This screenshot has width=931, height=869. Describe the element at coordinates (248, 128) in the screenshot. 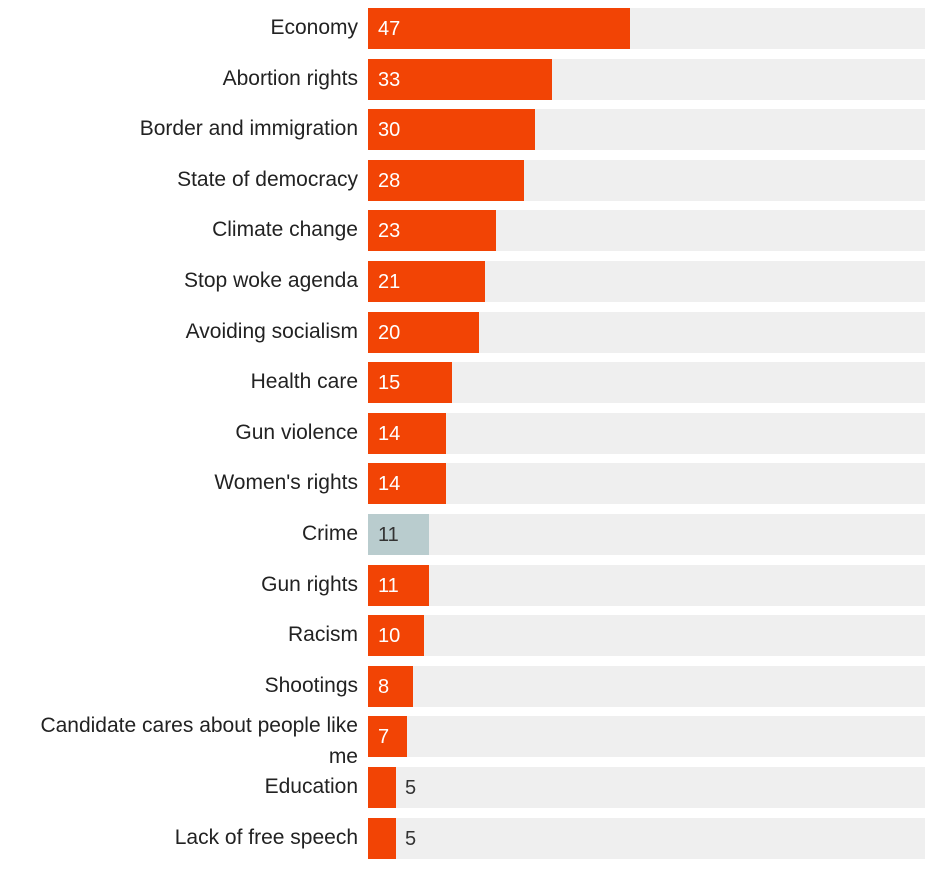

I see `category-label: Border and immigration` at that location.